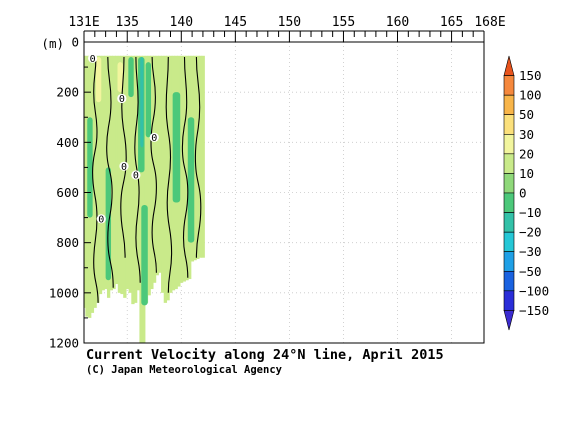  I want to click on y-axis-unit-label: (m), so click(52, 43).